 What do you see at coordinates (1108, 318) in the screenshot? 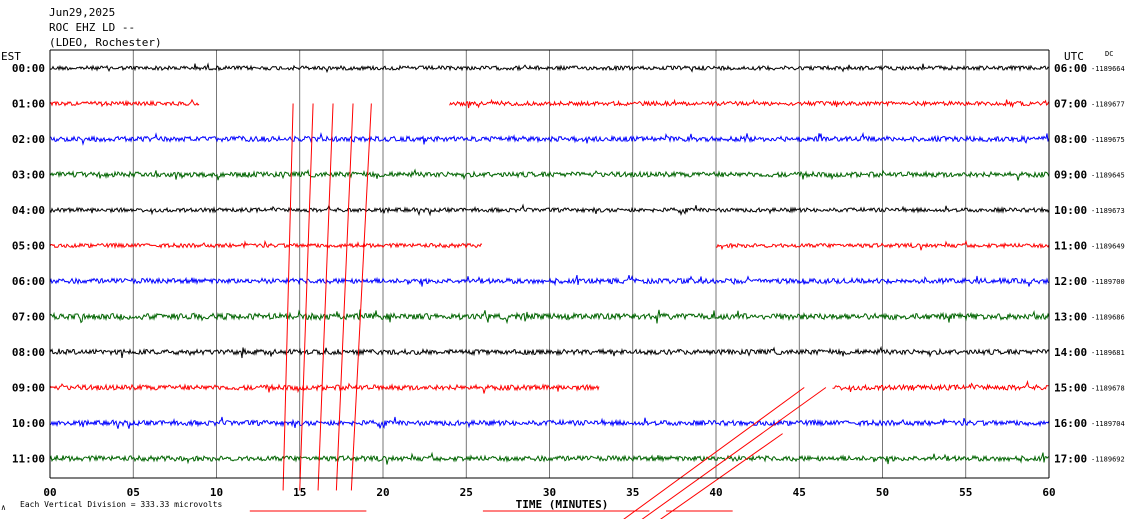
I see `dc-offset-0700: -1189686` at bounding box center [1108, 318].